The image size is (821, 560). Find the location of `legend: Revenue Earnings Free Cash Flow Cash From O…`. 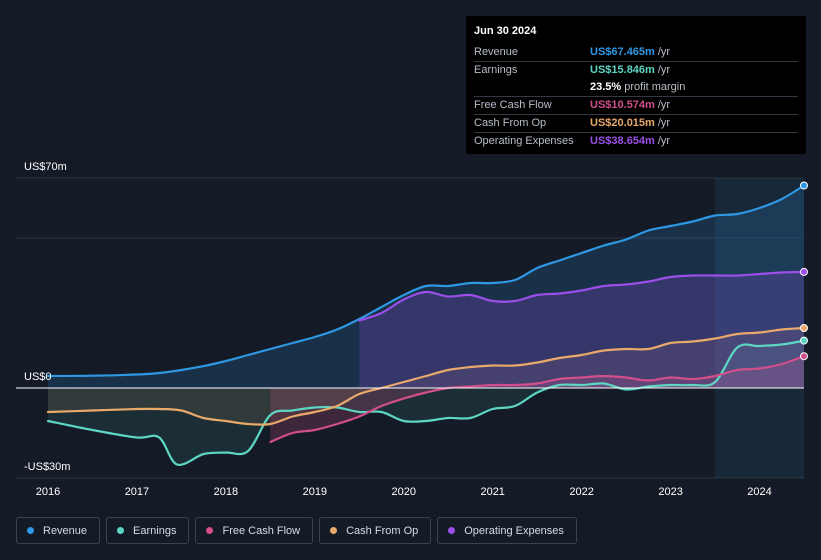

legend: Revenue Earnings Free Cash Flow Cash From O… is located at coordinates (296, 530).